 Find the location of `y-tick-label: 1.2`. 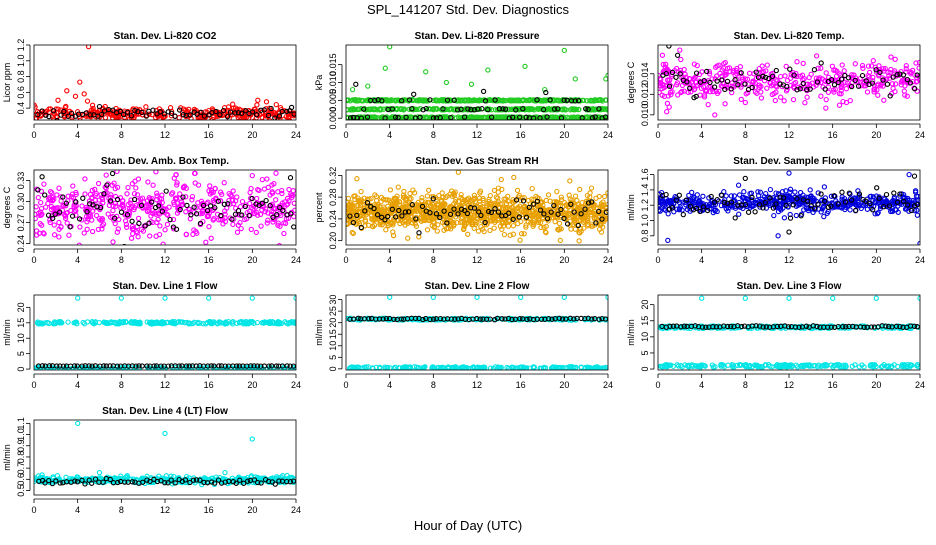

y-tick-label: 1.2 is located at coordinates (645, 205).